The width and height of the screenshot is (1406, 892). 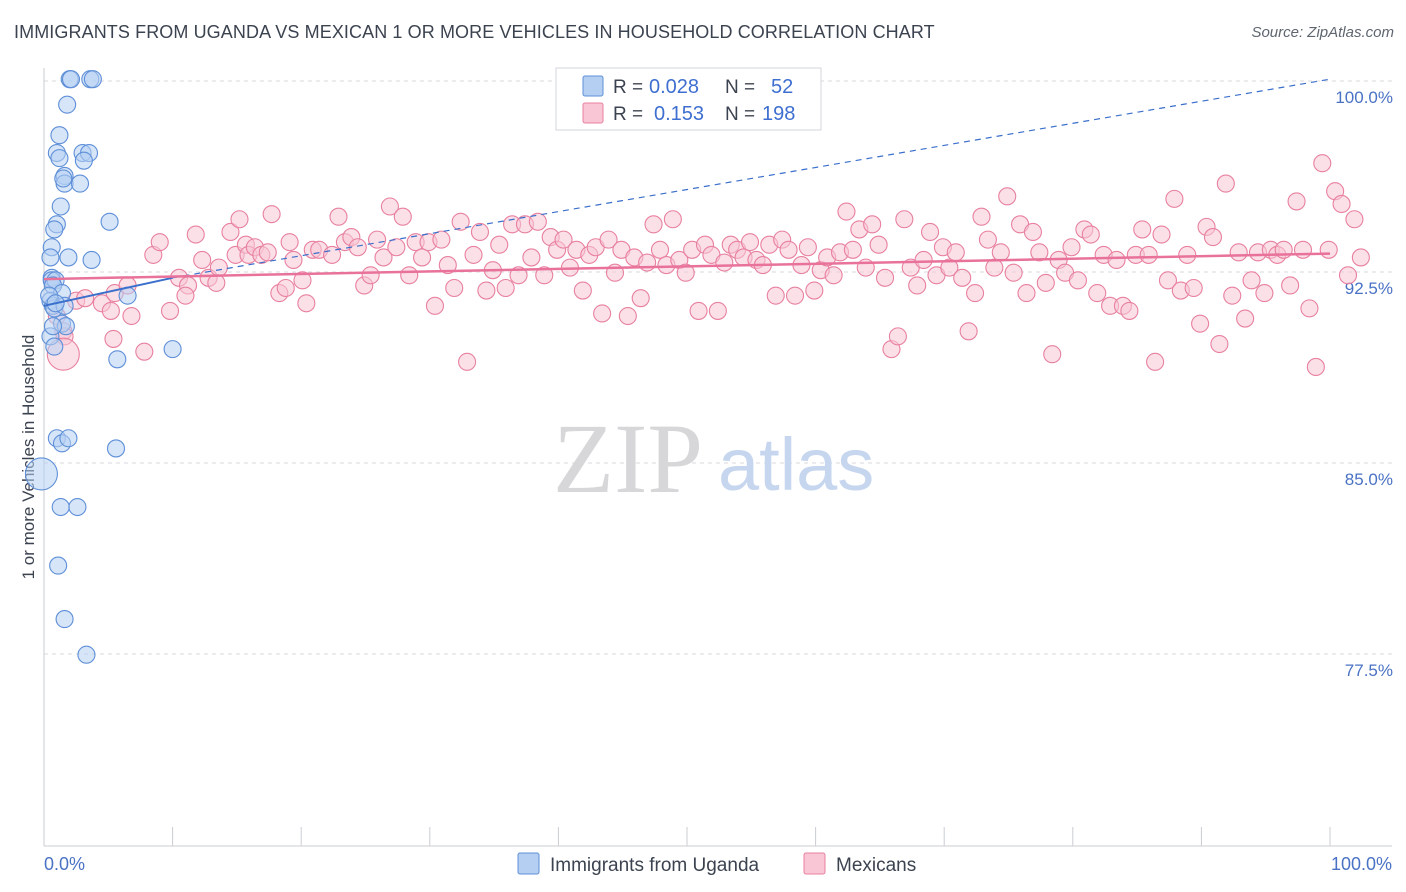 What do you see at coordinates (687, 266) in the screenshot?
I see `mexicans-trend-line` at bounding box center [687, 266].